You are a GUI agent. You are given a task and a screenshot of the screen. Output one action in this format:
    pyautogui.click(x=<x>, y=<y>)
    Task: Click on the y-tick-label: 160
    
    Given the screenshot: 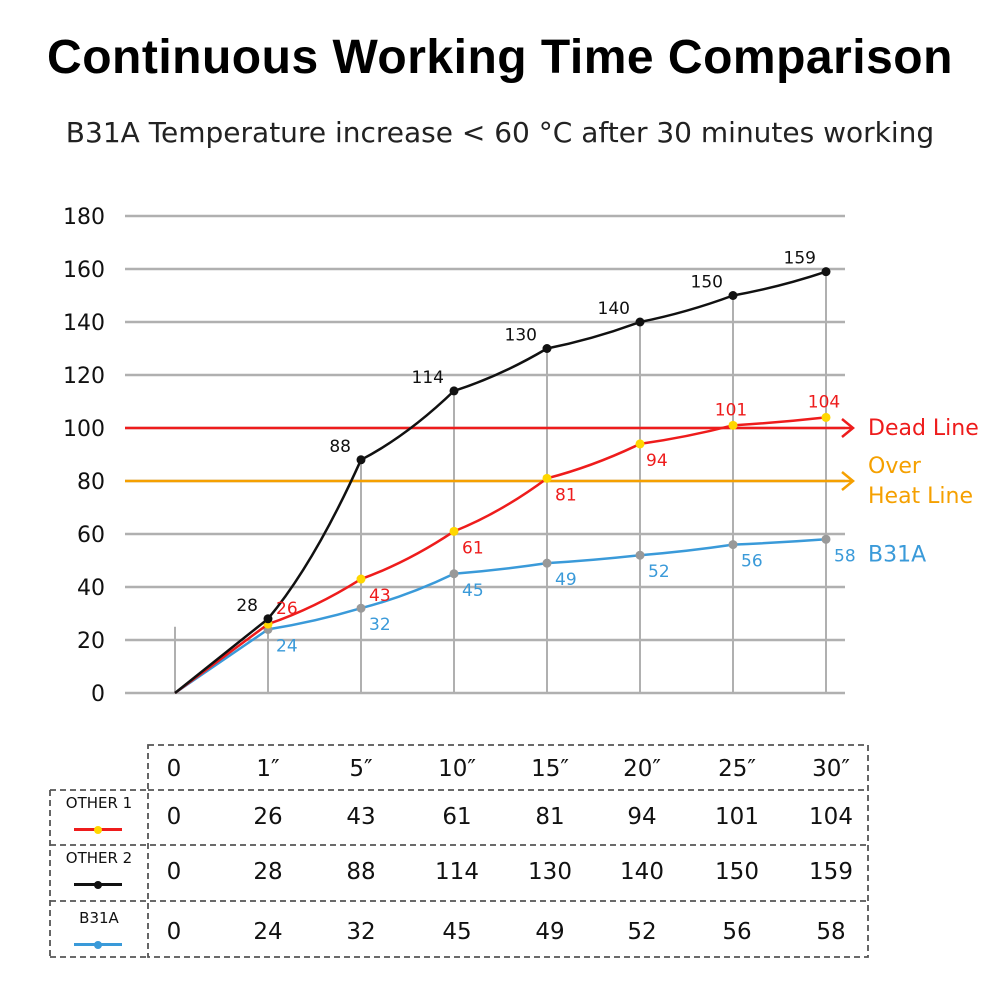 What is the action you would take?
    pyautogui.click(x=84, y=270)
    